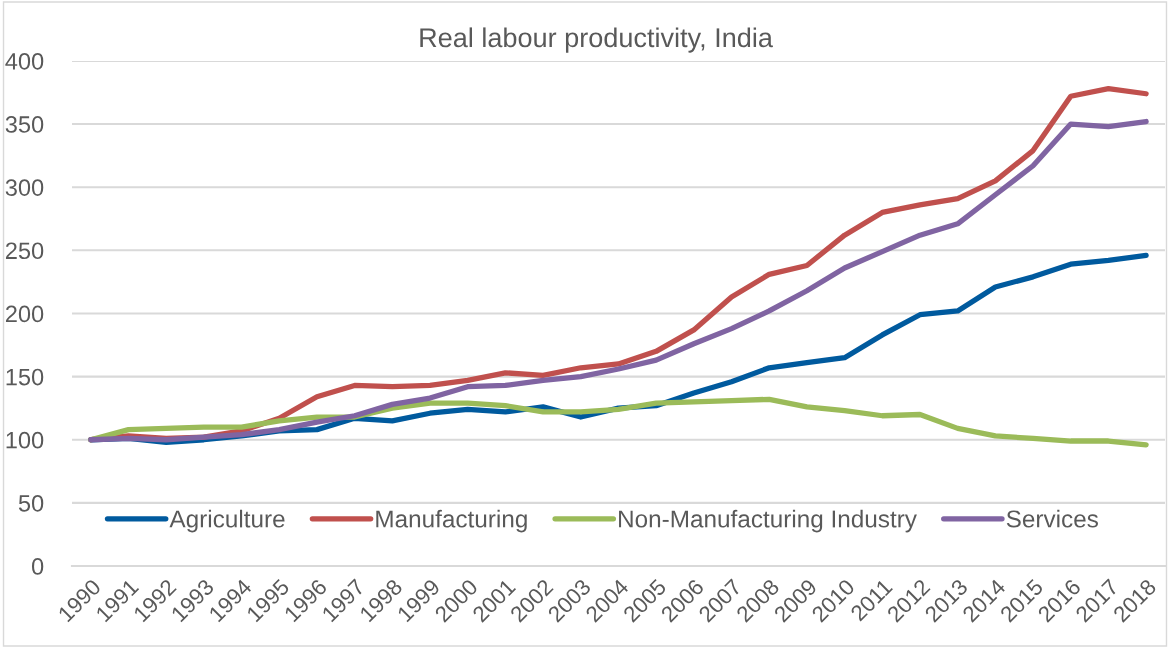  What do you see at coordinates (24, 124) in the screenshot?
I see `y-tick-label: 350` at bounding box center [24, 124].